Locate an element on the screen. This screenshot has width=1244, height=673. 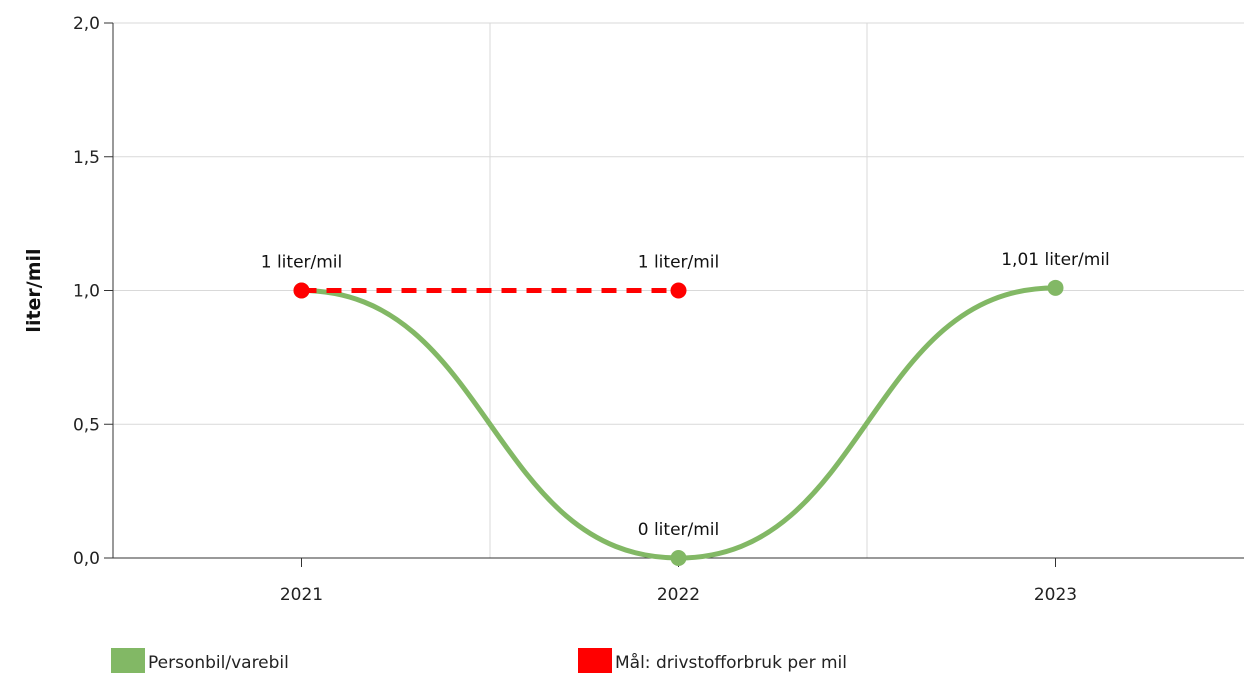
x-tick-label: 2023 is located at coordinates (1055, 595).